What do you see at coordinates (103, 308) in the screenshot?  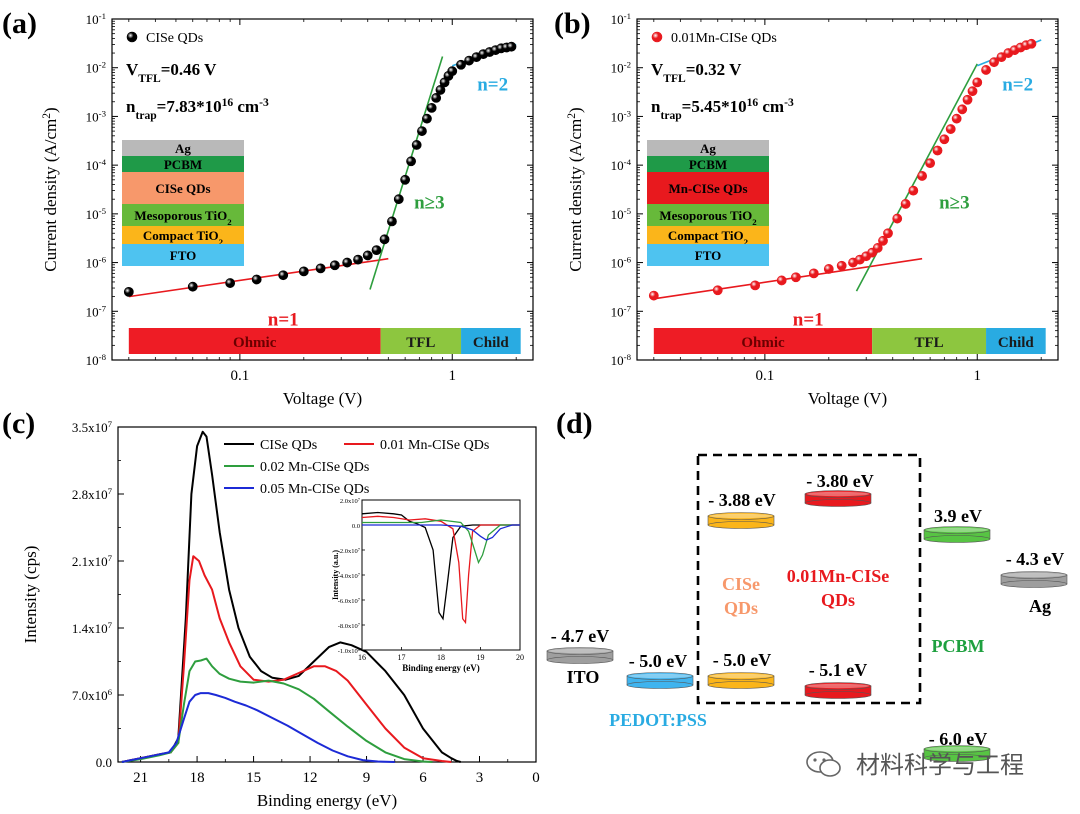 I see `y-tick-label-part: -7` at bounding box center [103, 308].